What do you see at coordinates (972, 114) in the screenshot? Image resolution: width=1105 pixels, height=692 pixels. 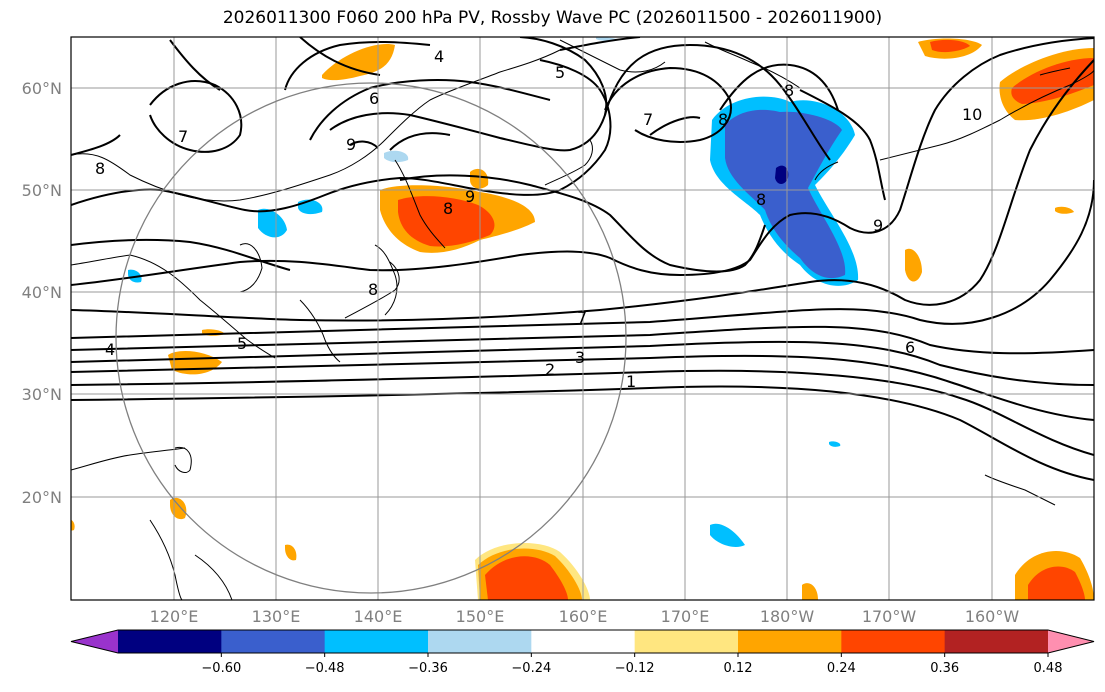 I see `contour-label: 10` at bounding box center [972, 114].